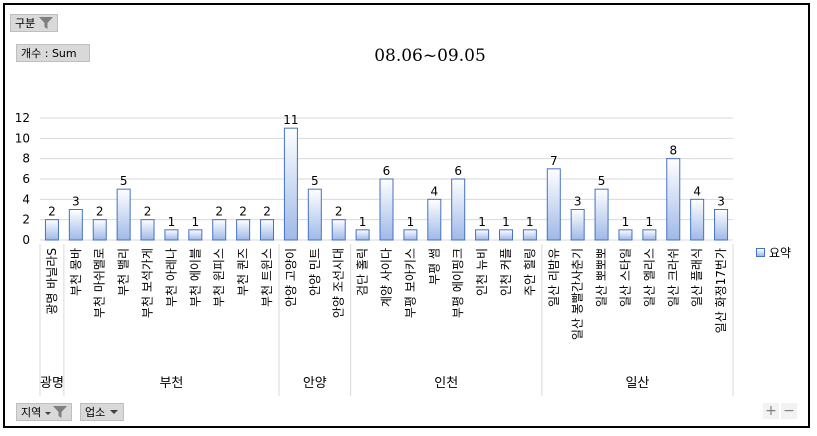 This screenshot has height=436, width=817. I want to click on group-label: 일산, so click(637, 383).